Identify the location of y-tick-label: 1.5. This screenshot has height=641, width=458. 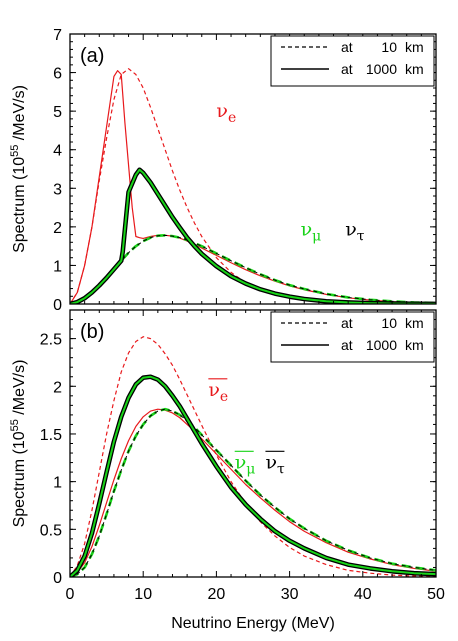
(51, 435).